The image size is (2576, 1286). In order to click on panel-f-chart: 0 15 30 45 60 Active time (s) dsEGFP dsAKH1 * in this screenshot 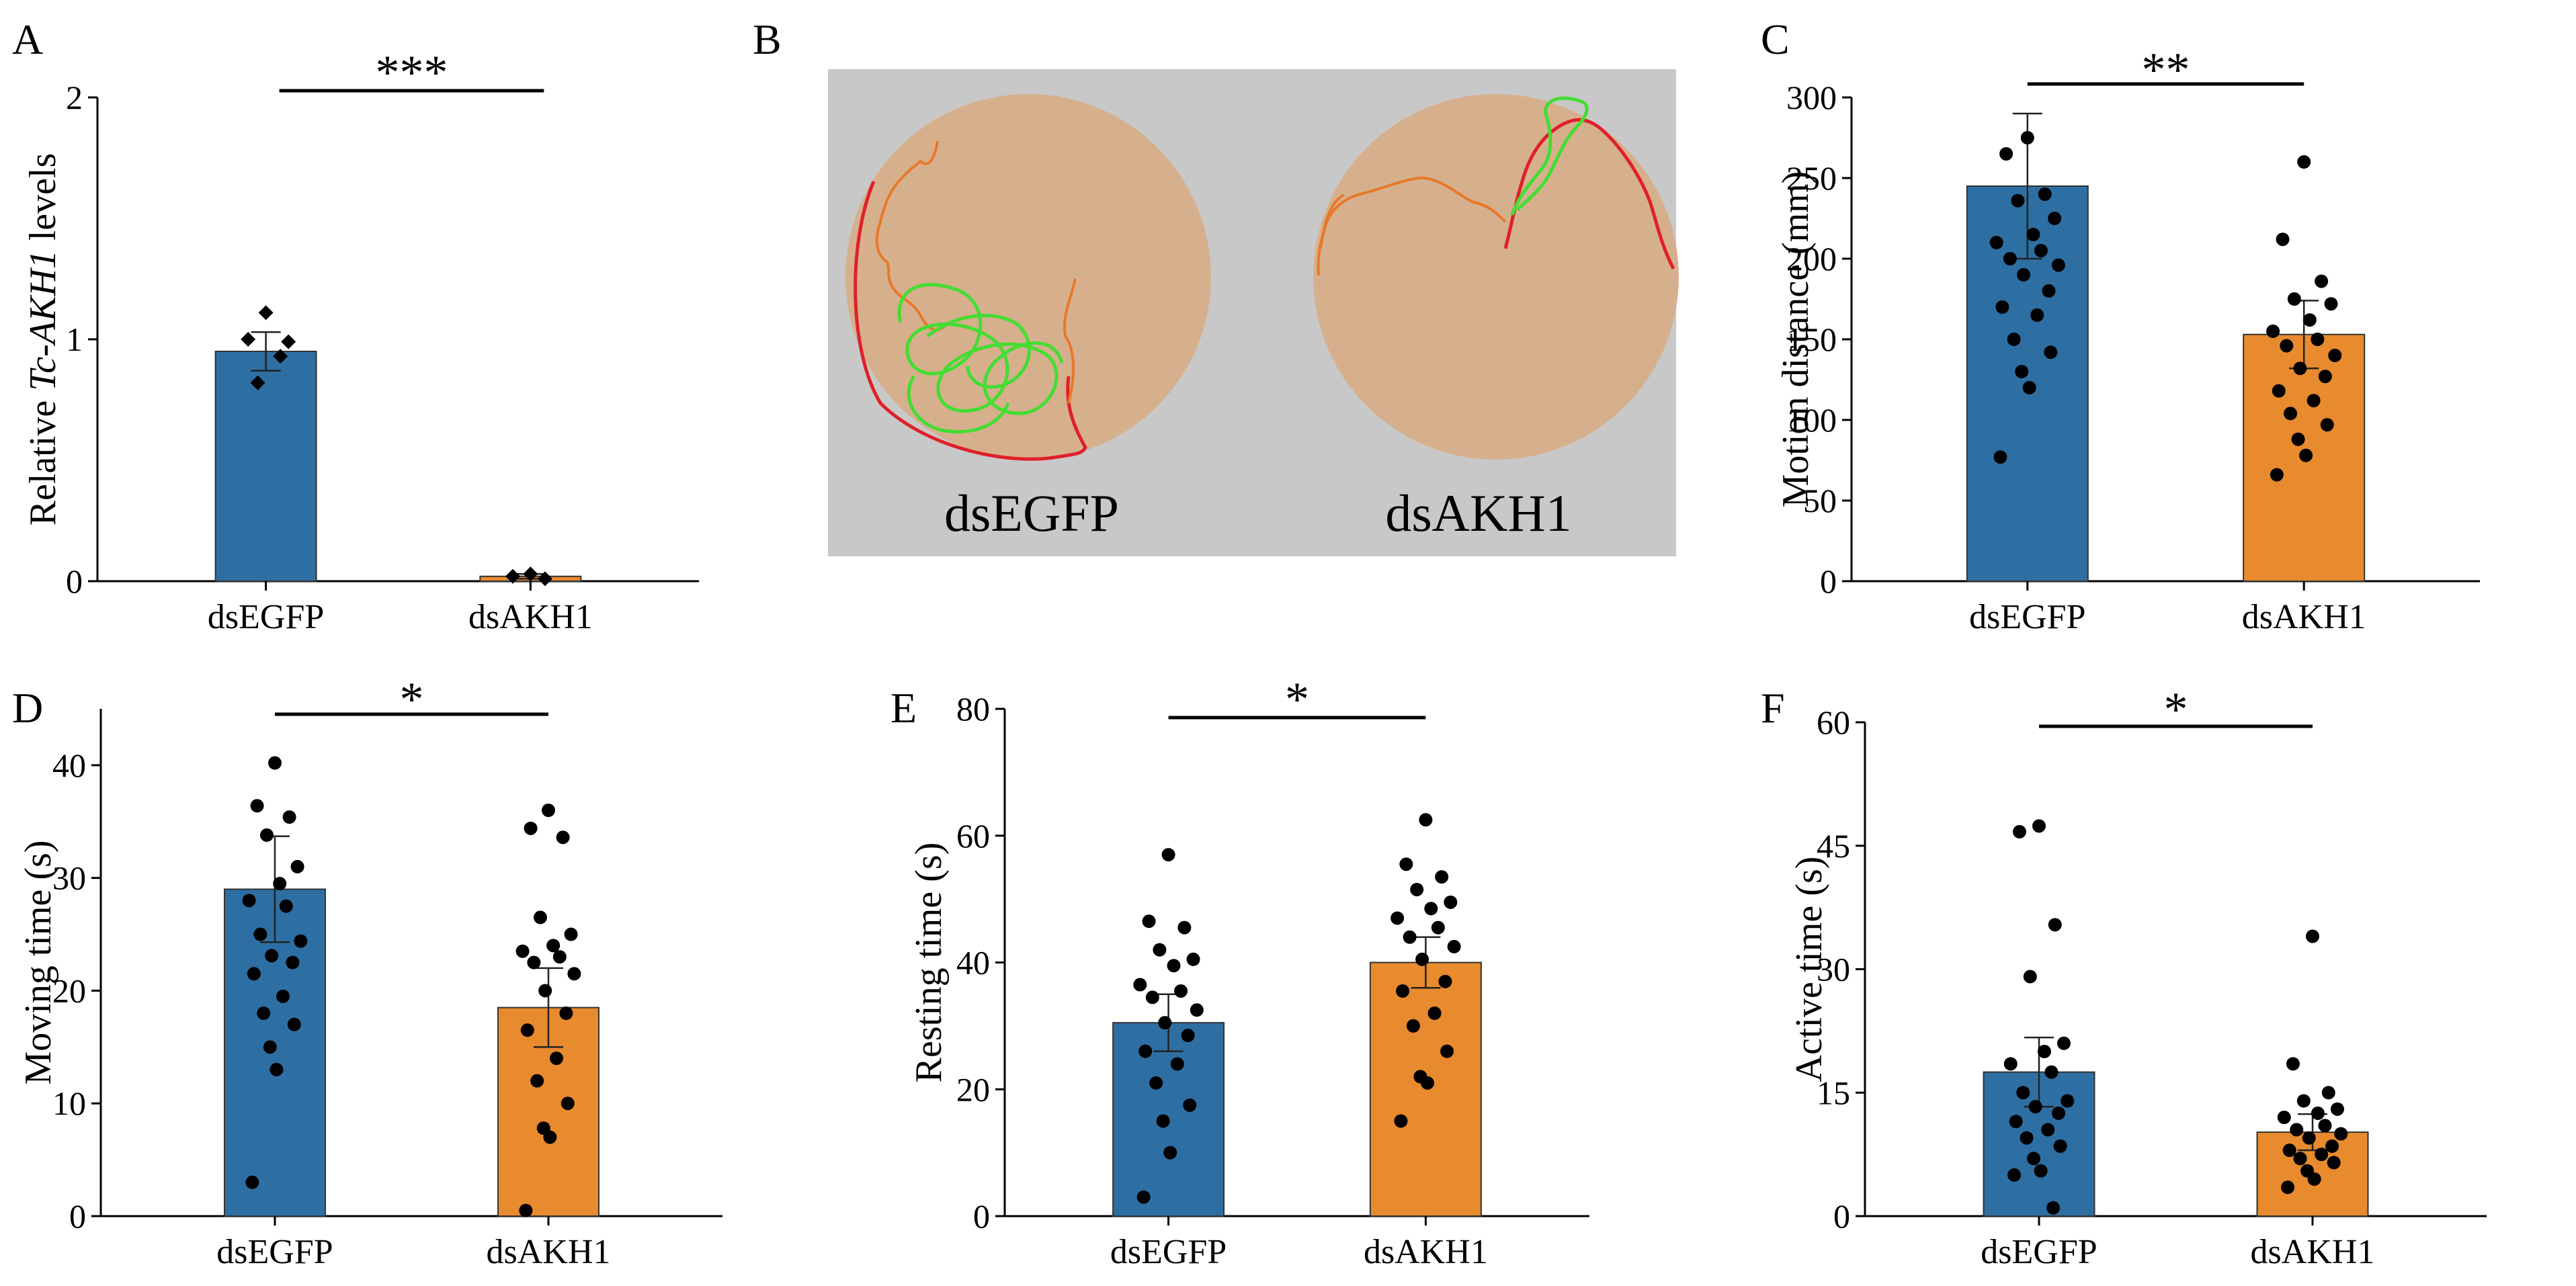, I will do `click(2137, 977)`.